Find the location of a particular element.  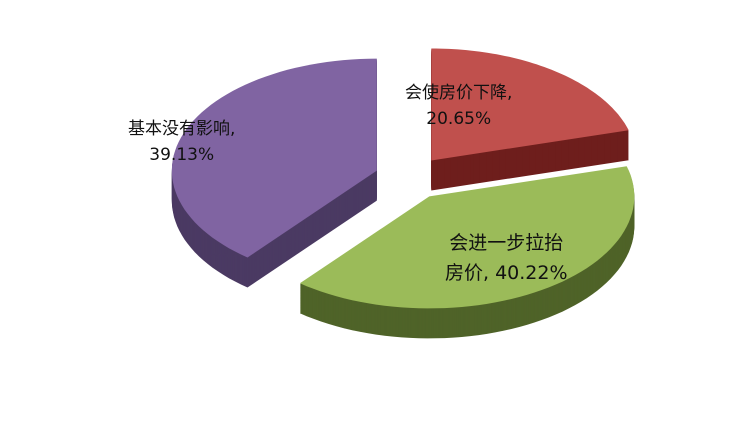

label-decrease-value: 20.65% is located at coordinates (459, 119).